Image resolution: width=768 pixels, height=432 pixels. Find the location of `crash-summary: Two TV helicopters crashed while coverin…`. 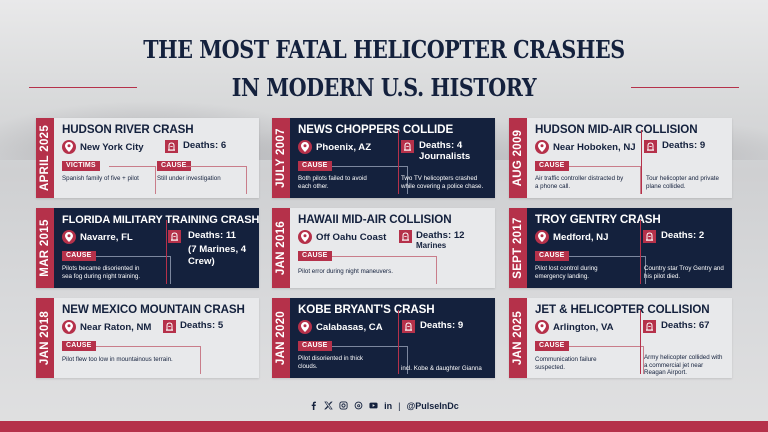

crash-summary: Two TV helicopters crashed while coverin… is located at coordinates (442, 182).